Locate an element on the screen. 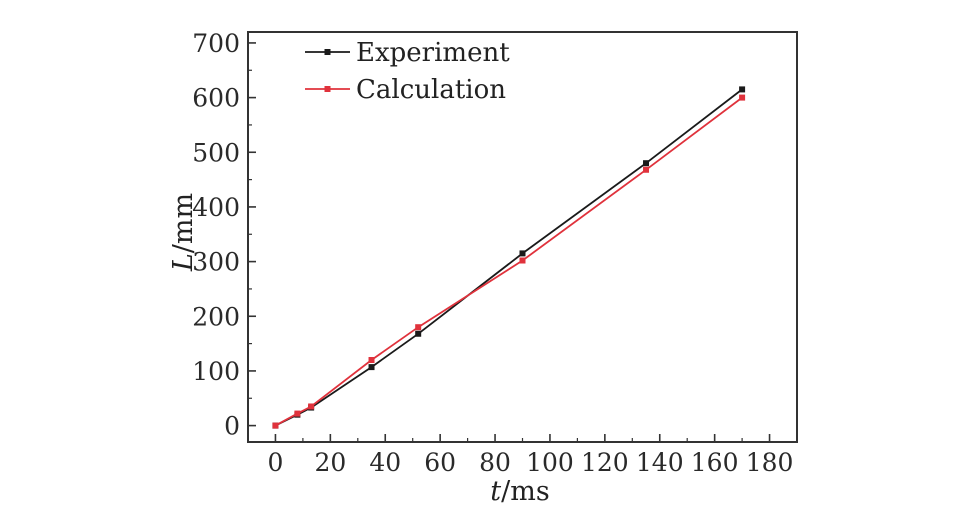  x-axis: 0 20 40 60 80 100 120 140 160 180 is located at coordinates (530, 455).